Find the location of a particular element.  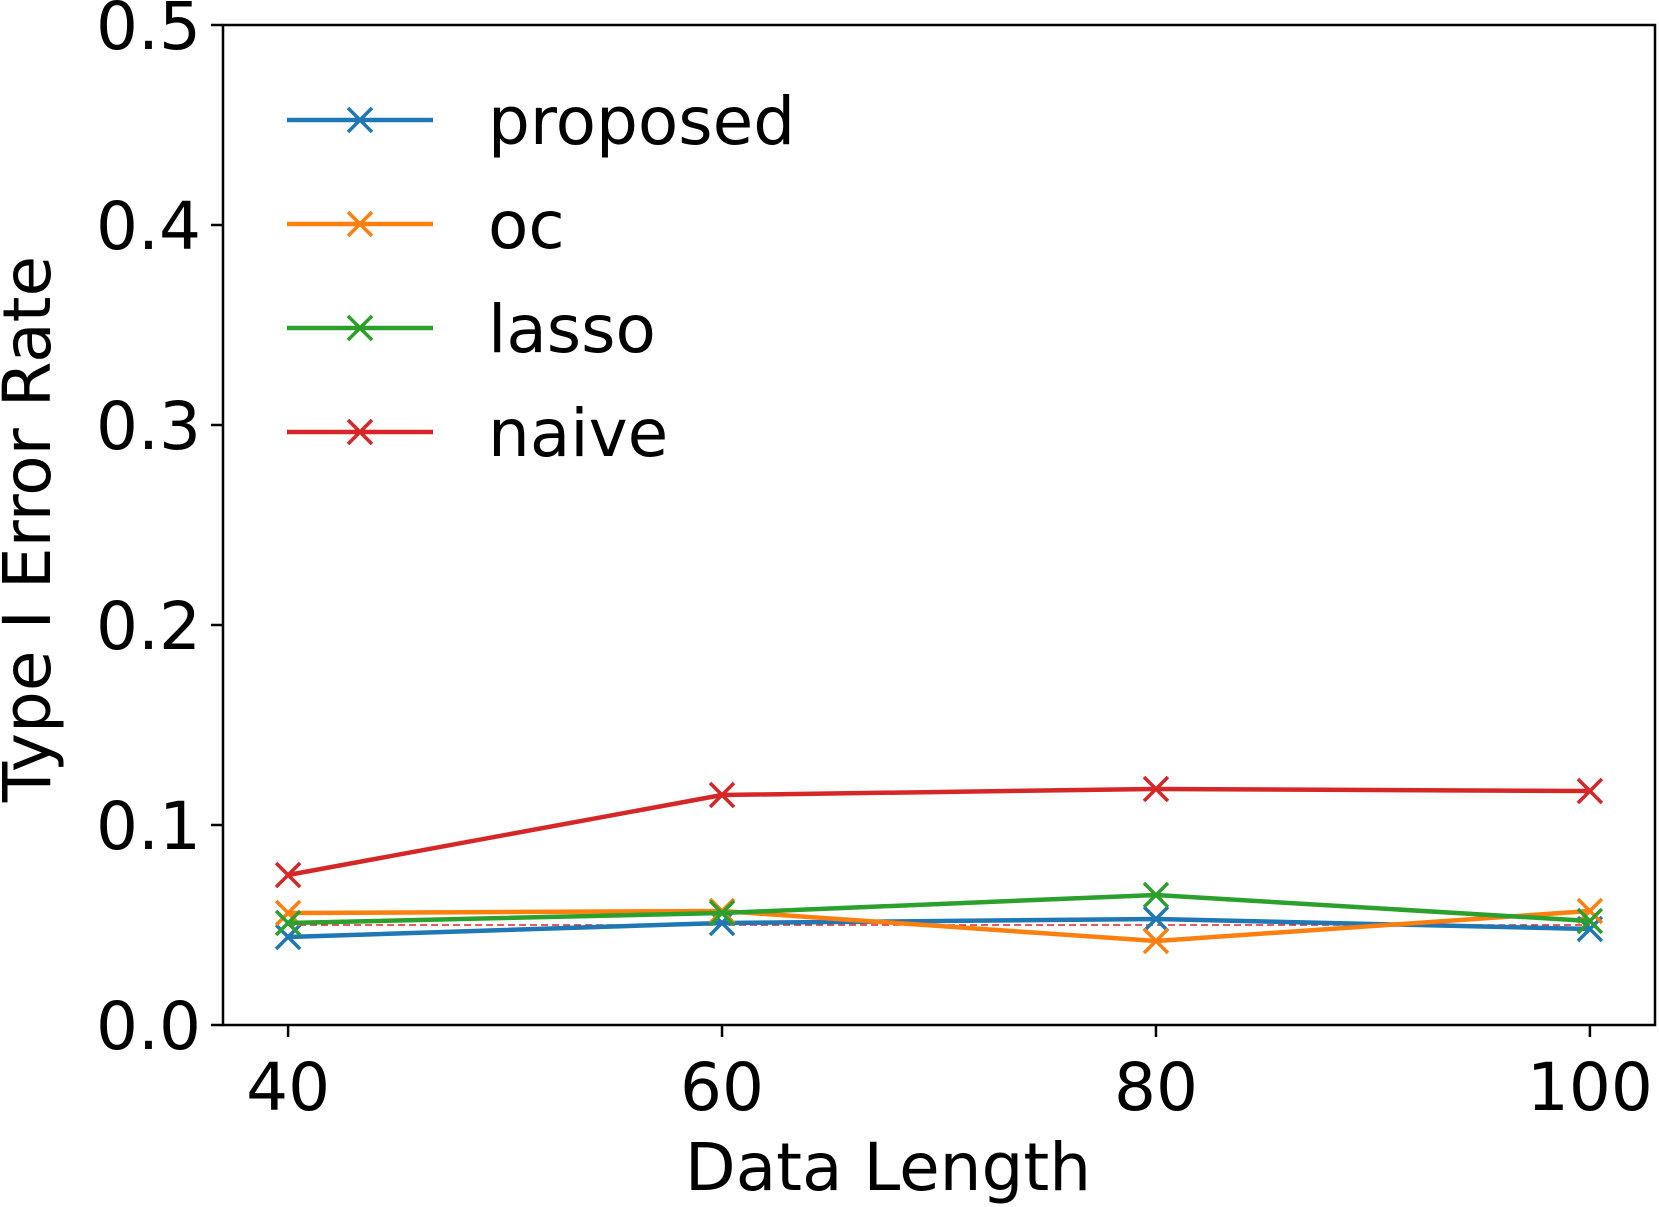

x-tick-label-80: 80 is located at coordinates (1156, 1087).